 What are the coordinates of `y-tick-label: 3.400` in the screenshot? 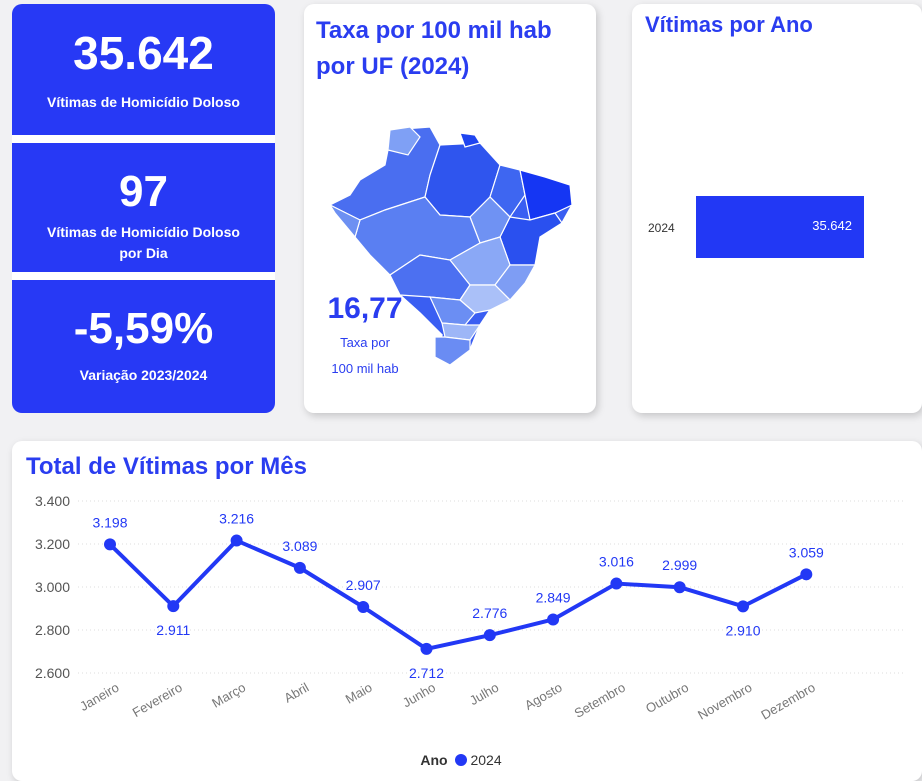 It's located at (52, 501).